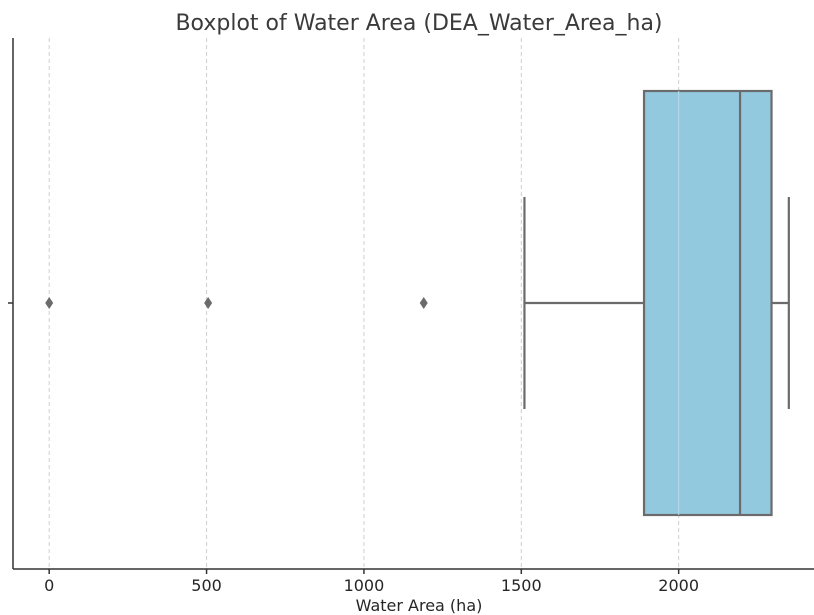 This screenshot has height=615, width=814. I want to click on x-axis-ticks: 0 500 1000 1500 2000, so click(371, 582).